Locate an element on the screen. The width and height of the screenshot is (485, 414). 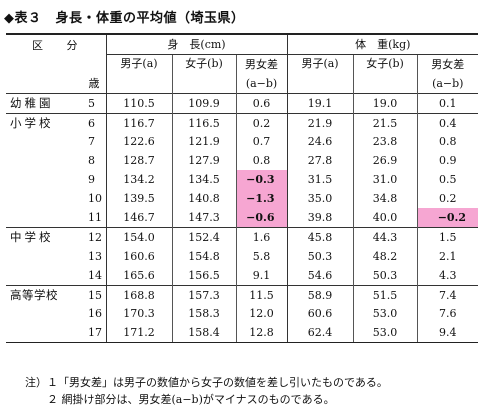
weight-diff-negative-cell: −0.2 is located at coordinates (447, 218).